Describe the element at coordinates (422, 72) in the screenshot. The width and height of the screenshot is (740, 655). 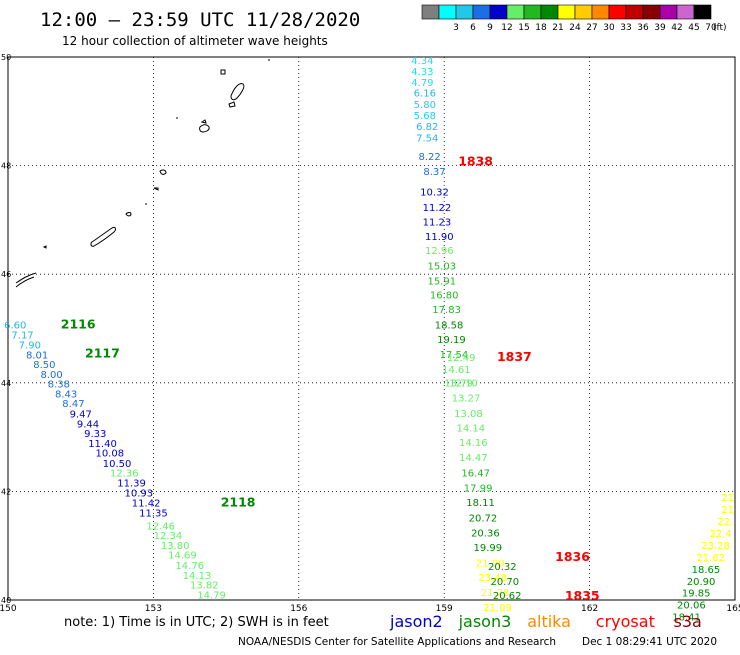
I see `wave-height-label: 4.33` at that location.